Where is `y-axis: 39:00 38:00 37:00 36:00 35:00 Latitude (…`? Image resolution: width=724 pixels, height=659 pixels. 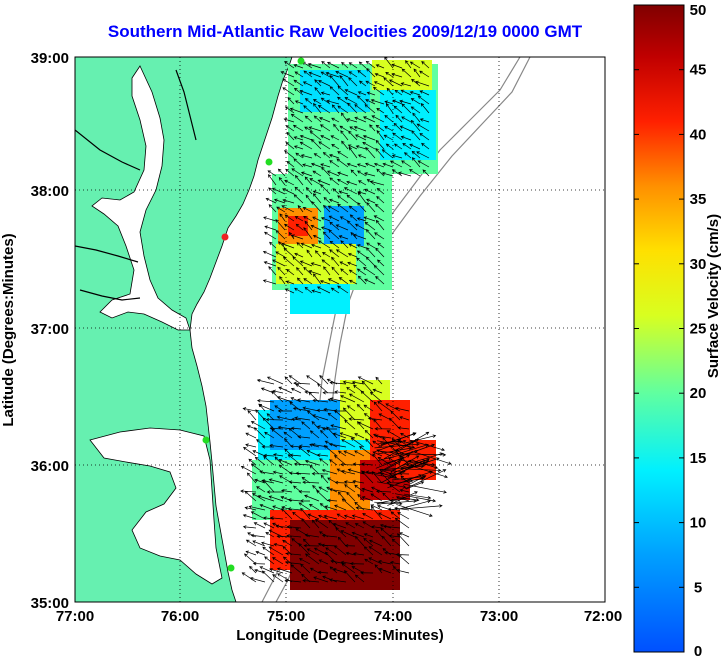
y-axis: 39:00 38:00 37:00 36:00 35:00 Latitude (… is located at coordinates (34, 331).